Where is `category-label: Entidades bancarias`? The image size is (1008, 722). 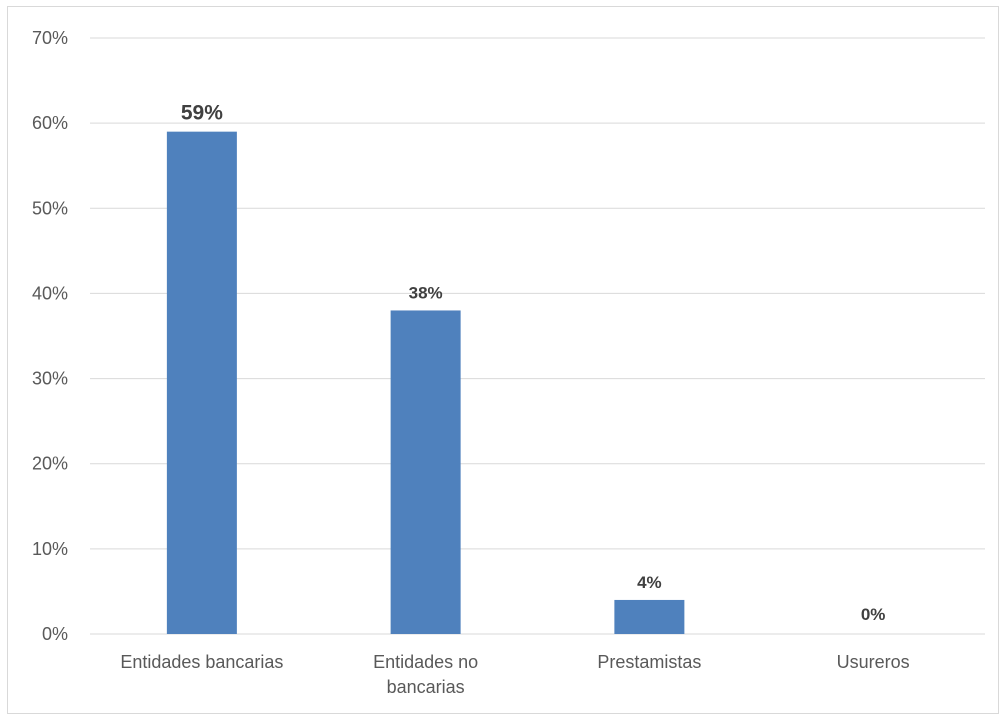
category-label: Entidades bancarias is located at coordinates (201, 662).